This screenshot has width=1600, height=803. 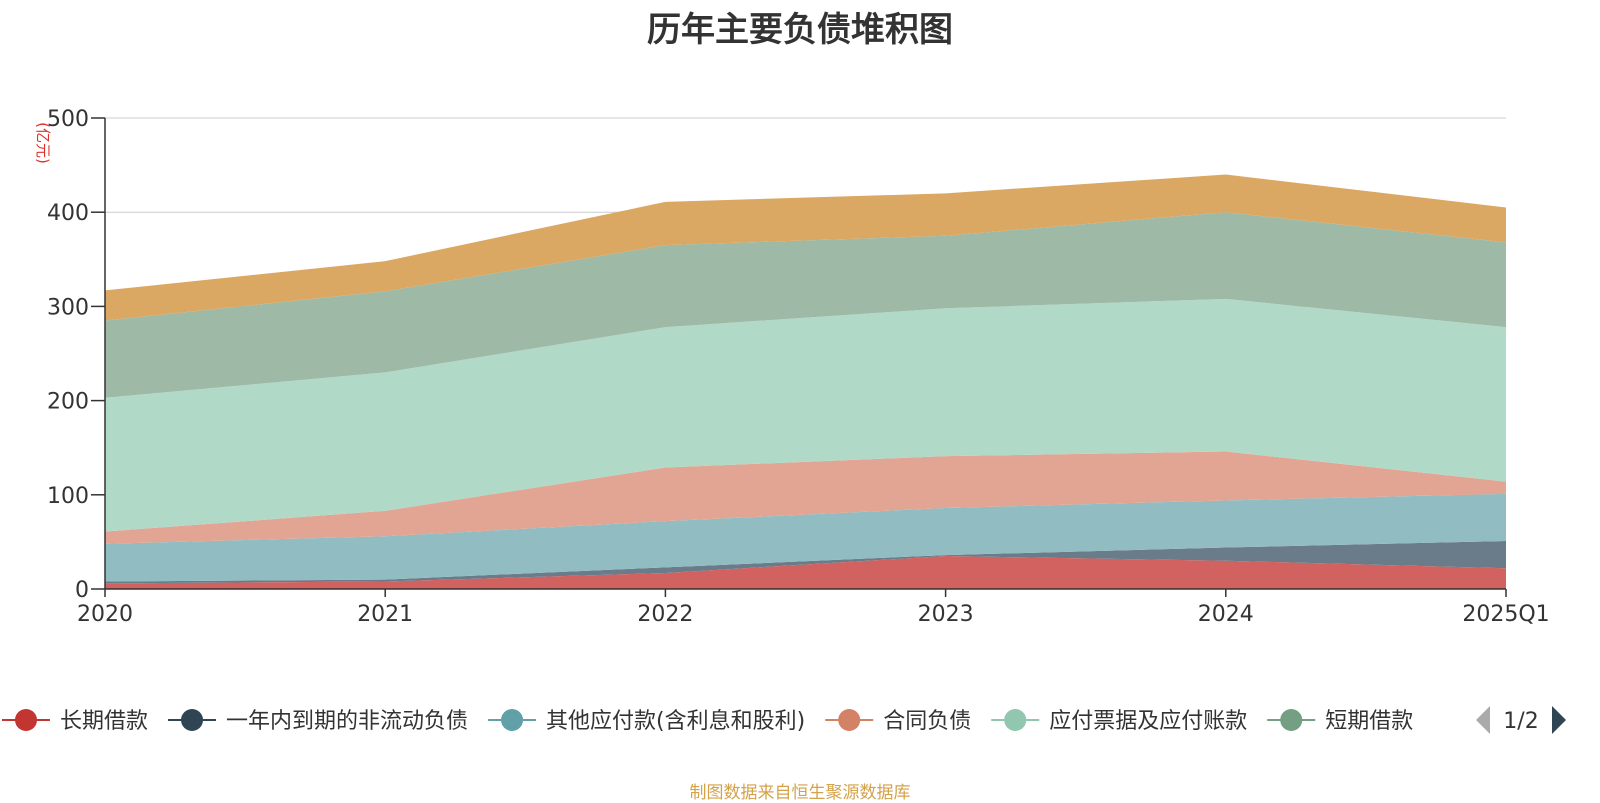 I want to click on legend-pager: 1/2, so click(x=1521, y=720).